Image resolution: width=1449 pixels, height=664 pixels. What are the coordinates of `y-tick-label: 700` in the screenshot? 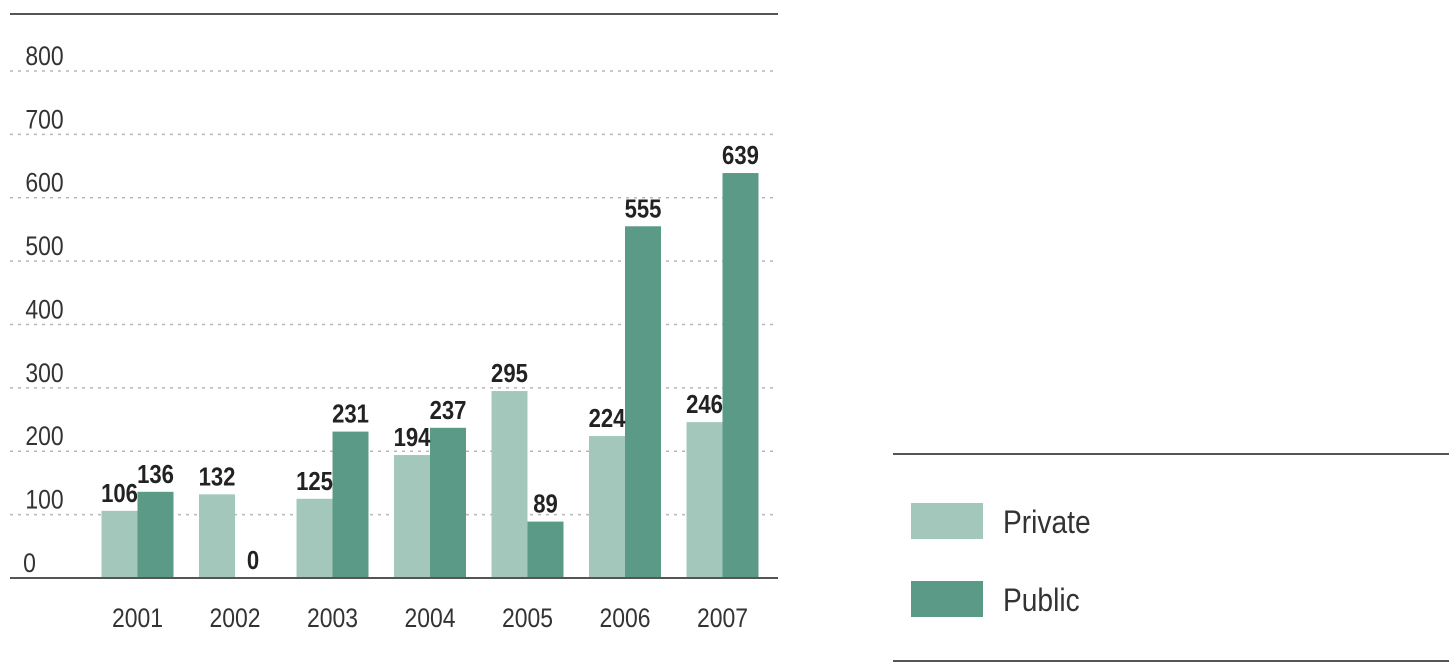 It's located at (44, 120).